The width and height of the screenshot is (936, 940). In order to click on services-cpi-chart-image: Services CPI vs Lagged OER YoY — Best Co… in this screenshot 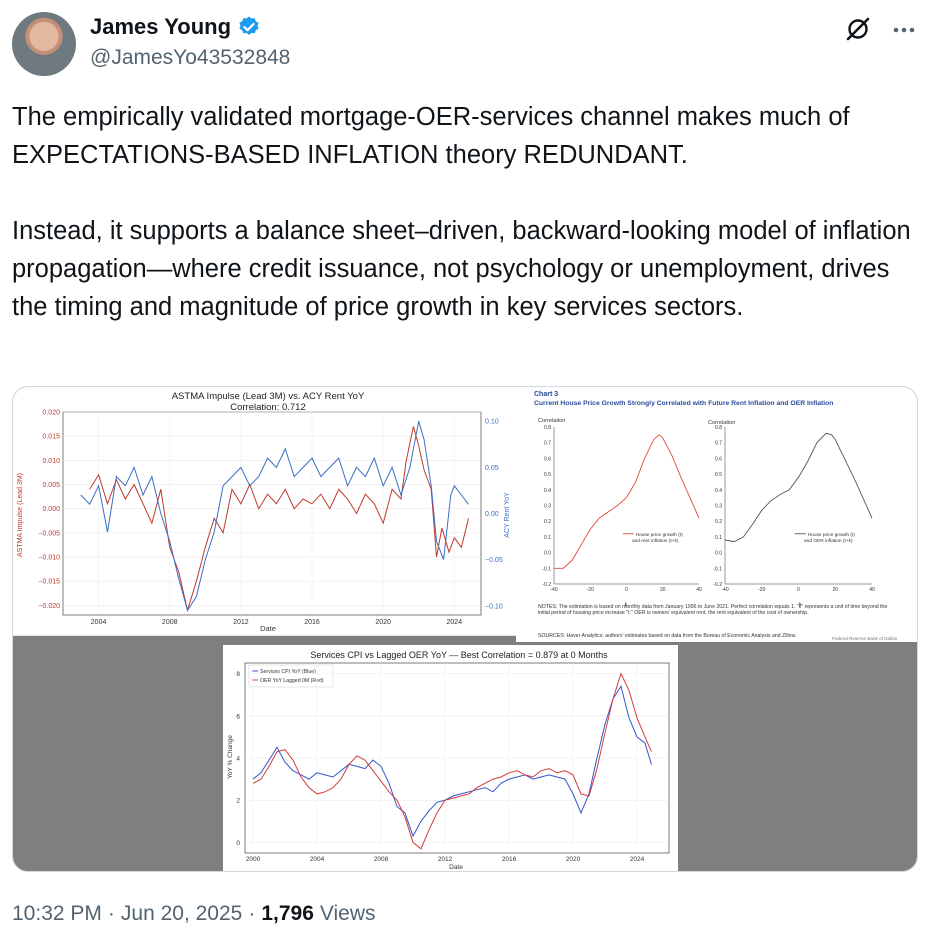, I will do `click(450, 758)`.